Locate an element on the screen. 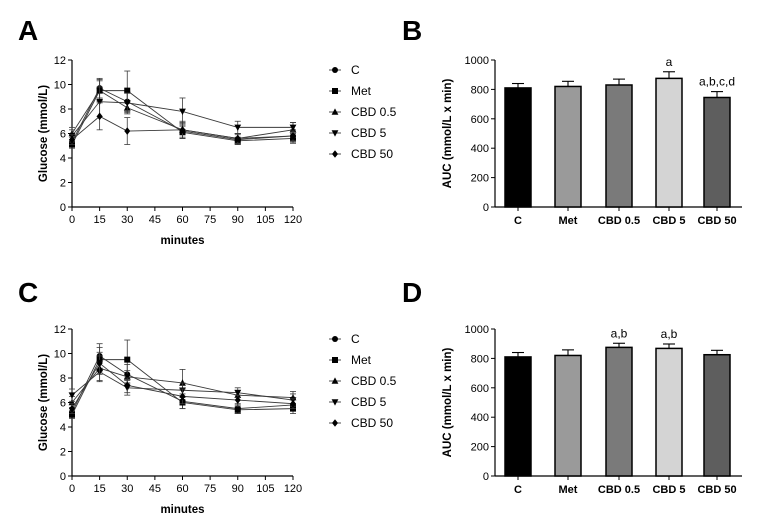 This screenshot has width=763, height=525. x-tick-label: 0 is located at coordinates (72, 220).